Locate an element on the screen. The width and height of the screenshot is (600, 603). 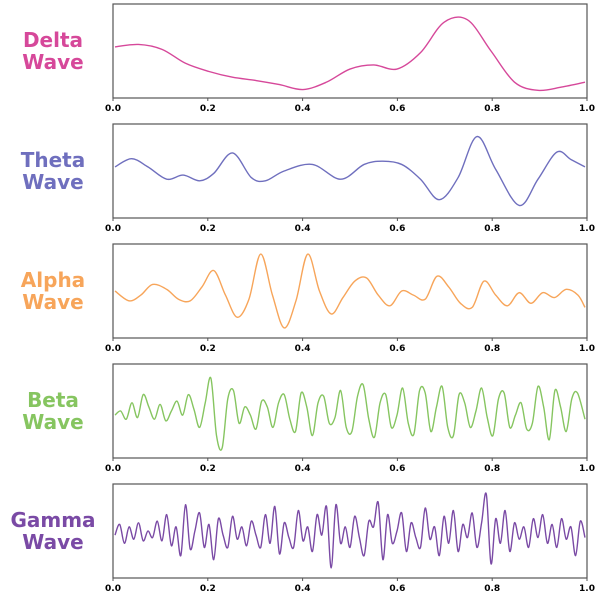
wave-label-line1: Delta is located at coordinates (53, 40).